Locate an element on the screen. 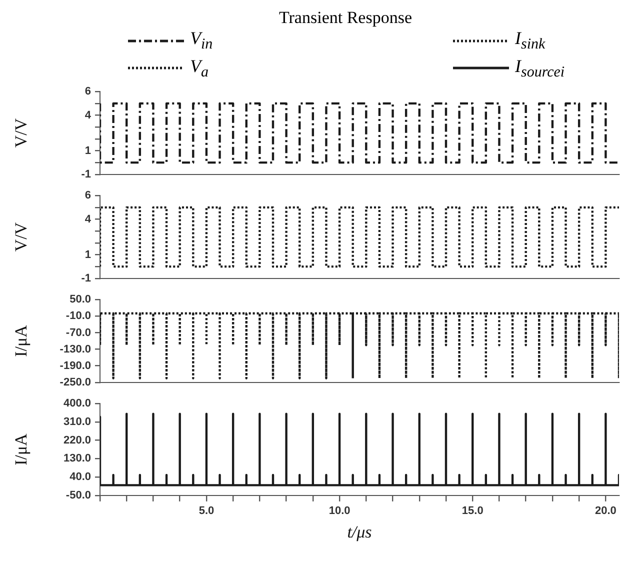 The height and width of the screenshot is (580, 631). text: I$_{sourcei}$ is located at coordinates (540, 68).